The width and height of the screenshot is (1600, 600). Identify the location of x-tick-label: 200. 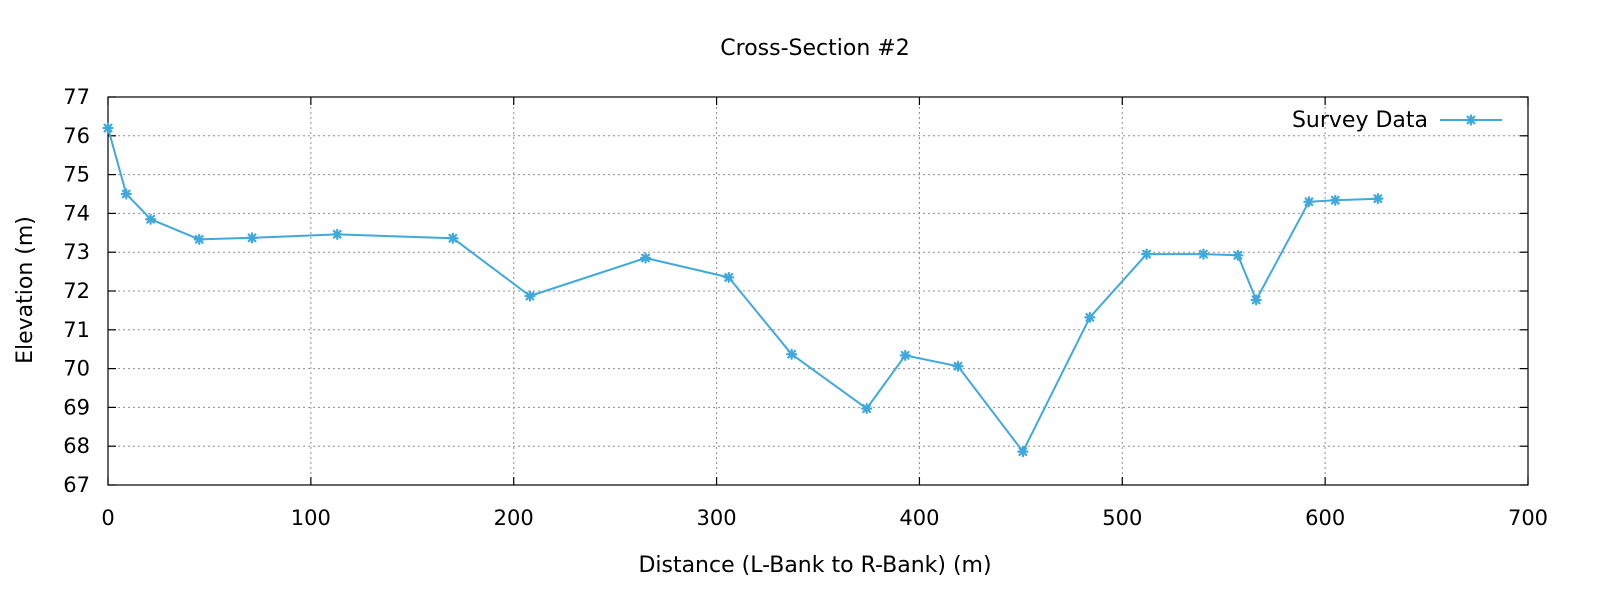
(514, 518).